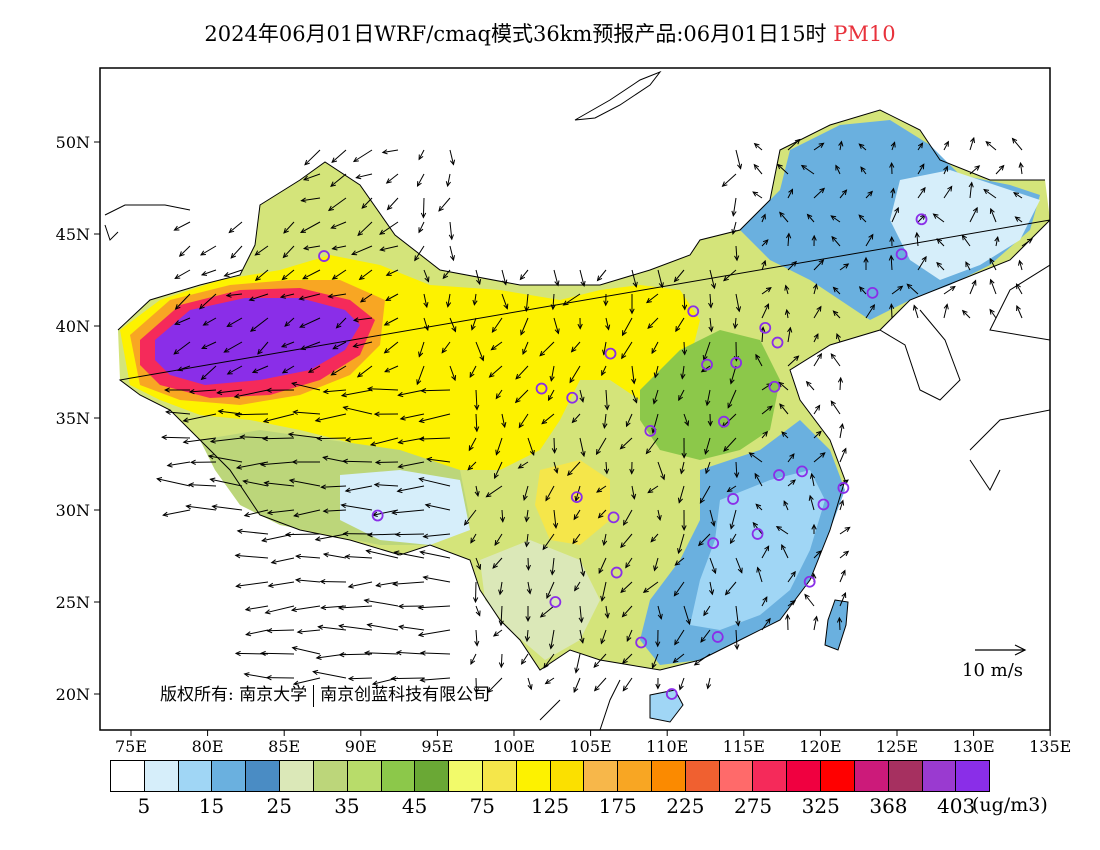  Describe the element at coordinates (273, 695) in the screenshot. I see `copyright-org1: 南京大学` at that location.